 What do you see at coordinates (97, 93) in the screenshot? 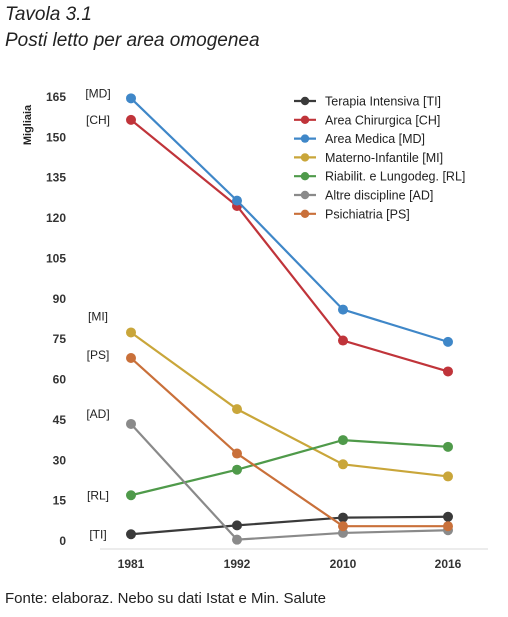
I see `series-tag-label: [MD]` at bounding box center [97, 93].